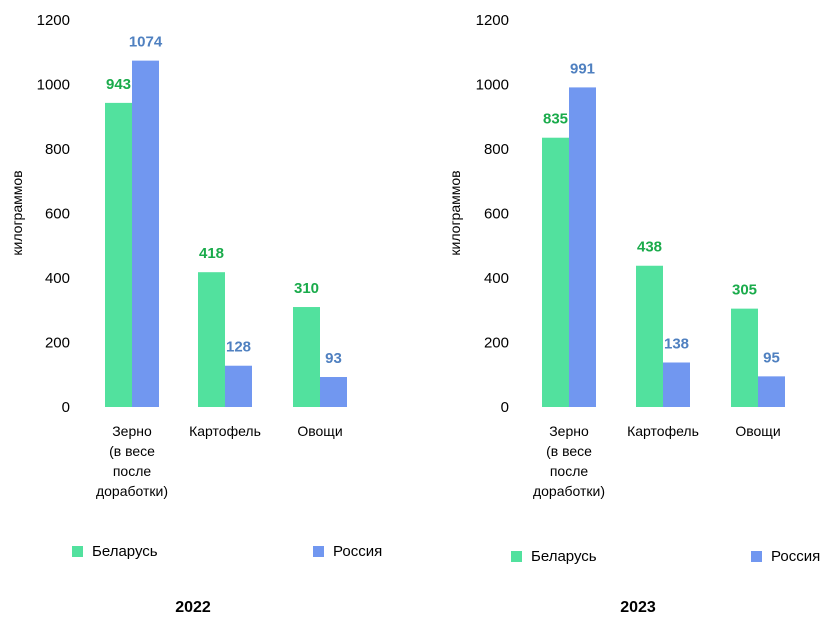 This screenshot has height=618, width=833. What do you see at coordinates (676, 343) in the screenshot?
I see `data-label: 138` at bounding box center [676, 343].